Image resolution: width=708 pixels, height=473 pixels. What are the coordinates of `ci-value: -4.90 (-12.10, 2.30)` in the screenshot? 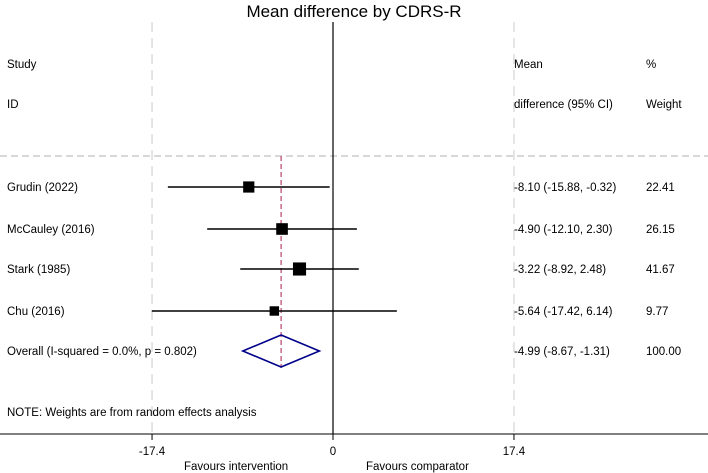 It's located at (563, 230).